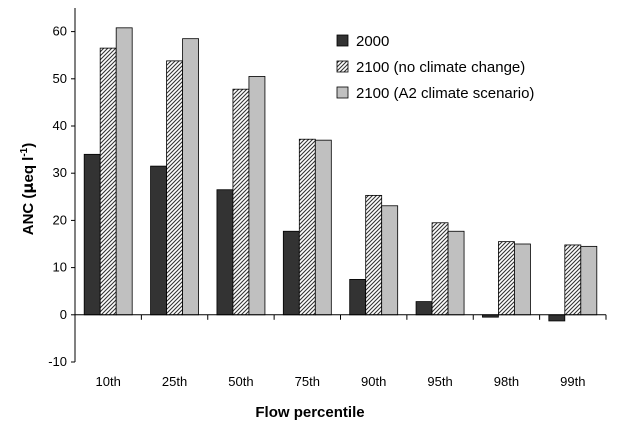 The image size is (623, 427). I want to click on y-tick-label: 20, so click(60, 219).